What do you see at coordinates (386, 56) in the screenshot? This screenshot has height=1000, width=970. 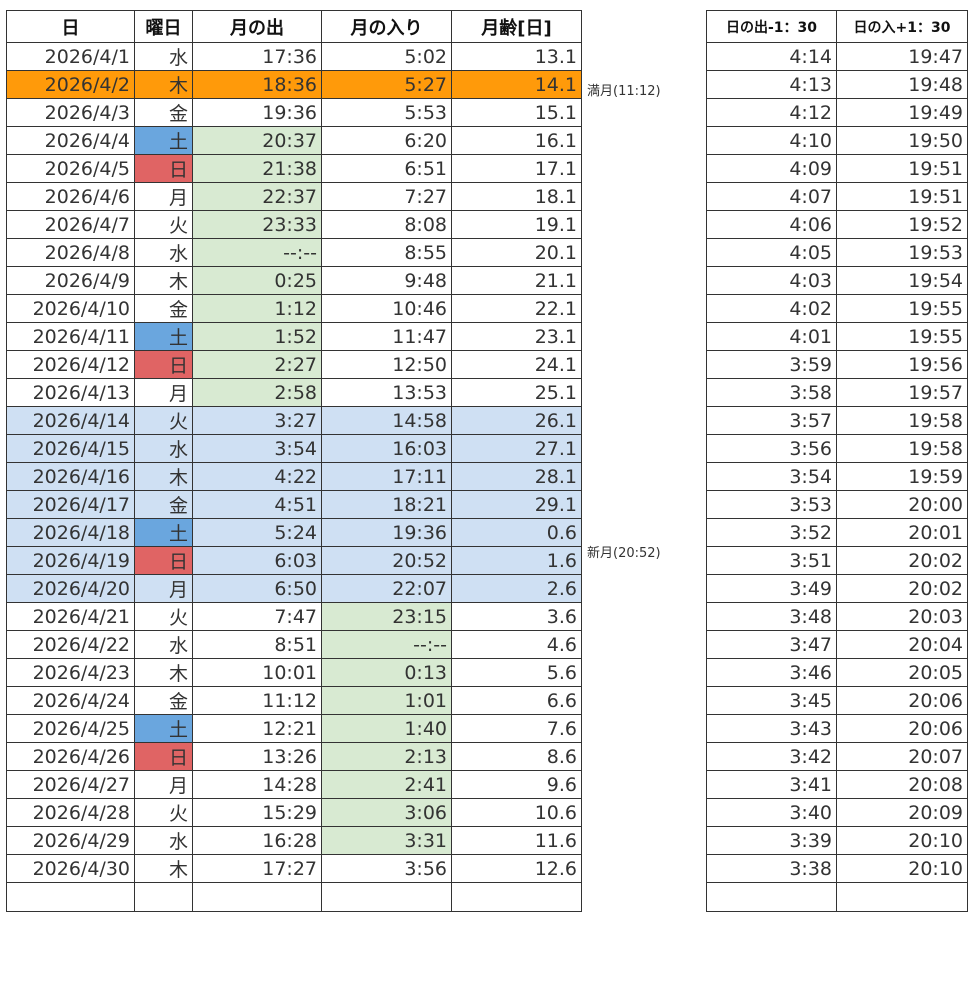 I see `moonset-cell: 5:02` at bounding box center [386, 56].